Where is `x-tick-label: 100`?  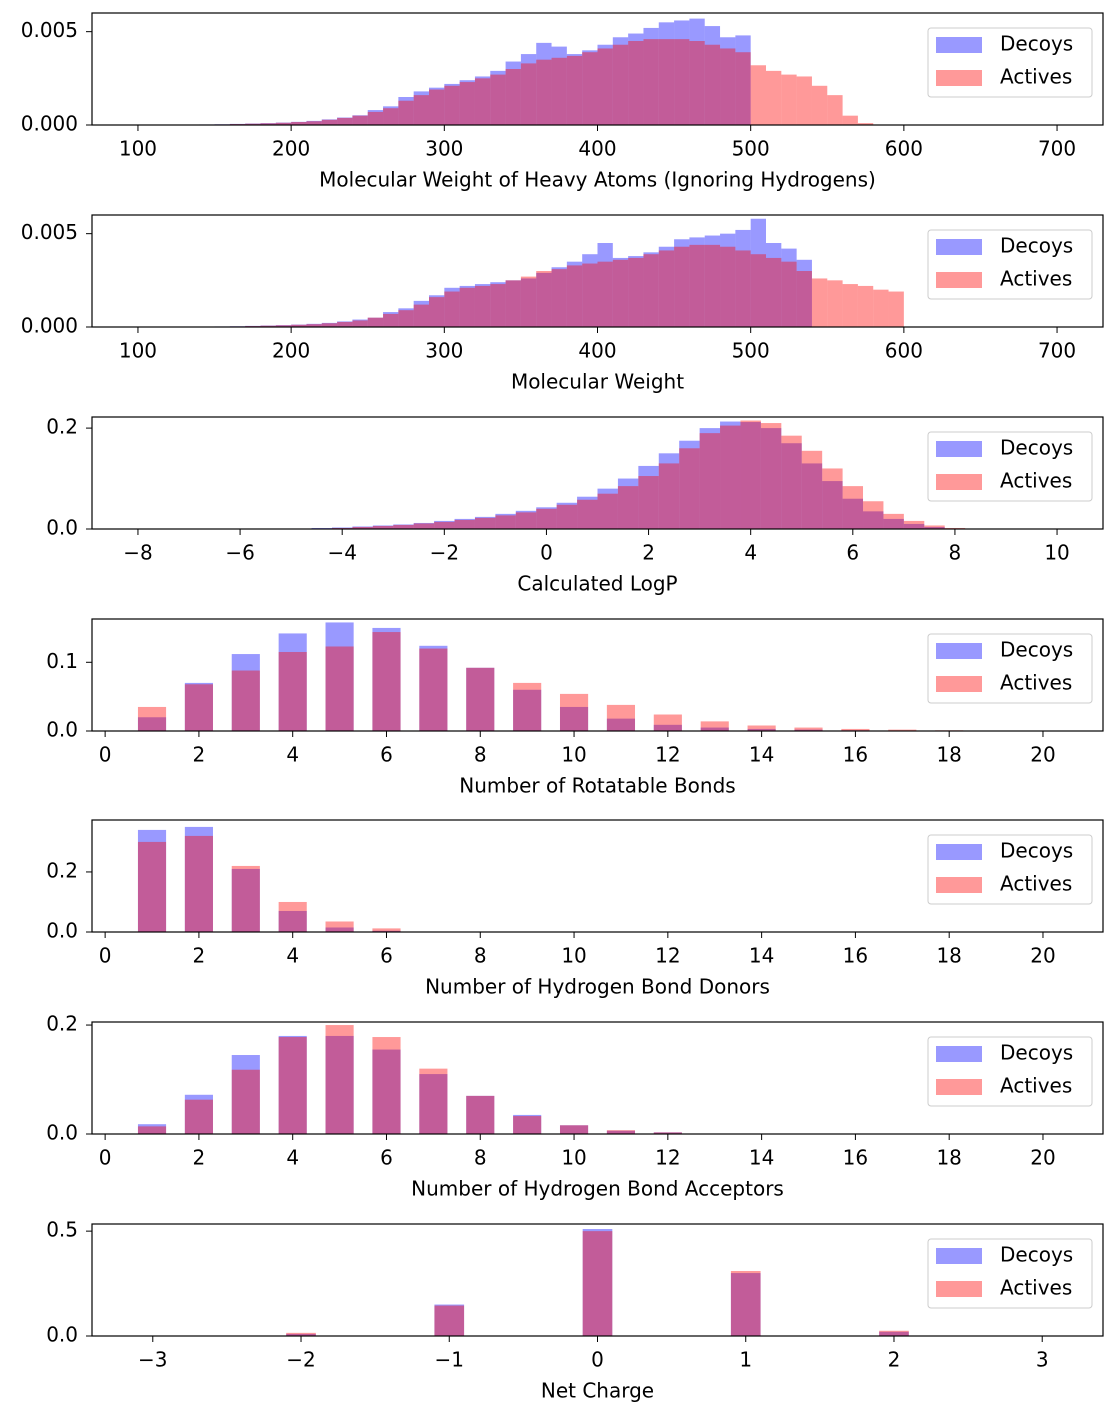 x-tick-label: 100 is located at coordinates (138, 149).